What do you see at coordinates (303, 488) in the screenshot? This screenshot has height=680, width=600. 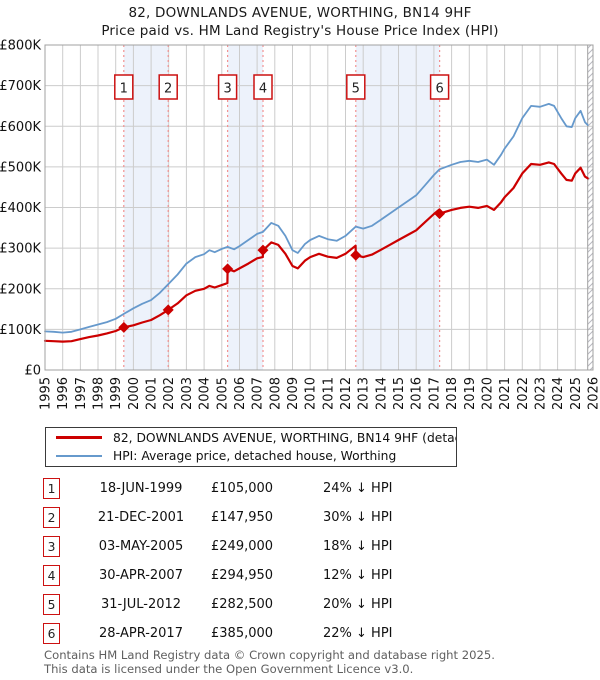 I see `sale-row: 1 18-JUN-1999 £105,000 24% ↓ HPI` at bounding box center [303, 488].